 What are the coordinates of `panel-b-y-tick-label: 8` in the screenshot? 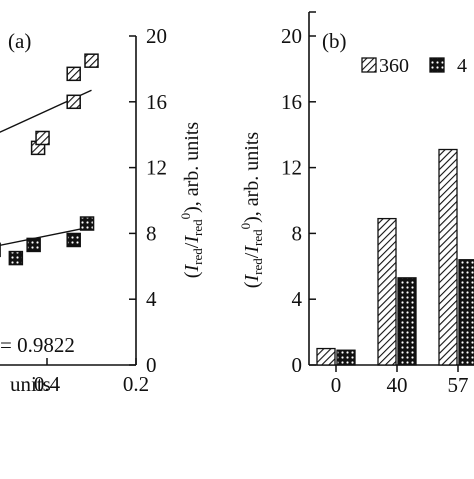 It's located at (297, 233).